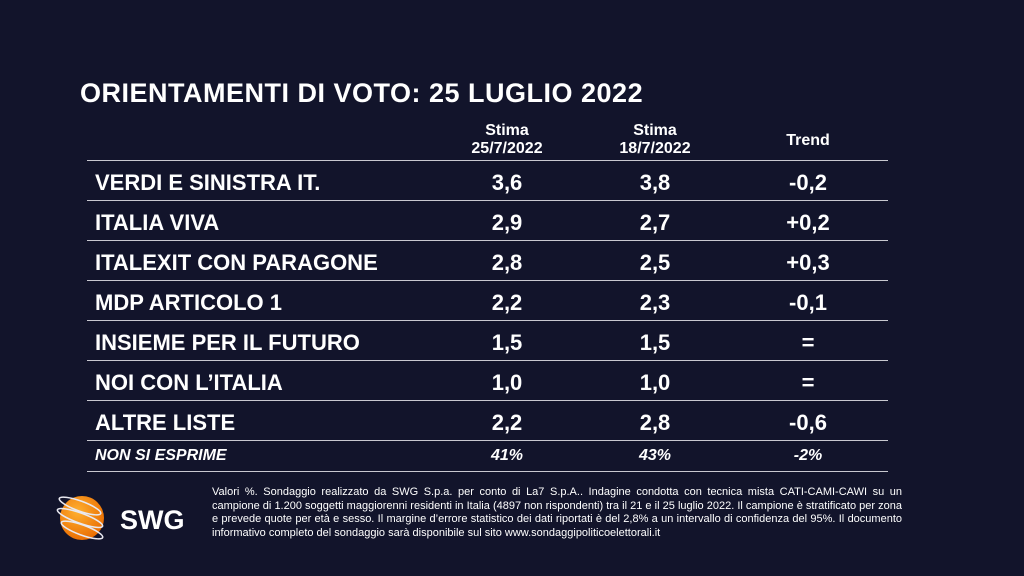 Image resolution: width=1024 pixels, height=576 pixels. What do you see at coordinates (362, 93) in the screenshot?
I see `page-title: ORIENTAMENTI DI VOTO: 25 LUGLIO 2022` at bounding box center [362, 93].